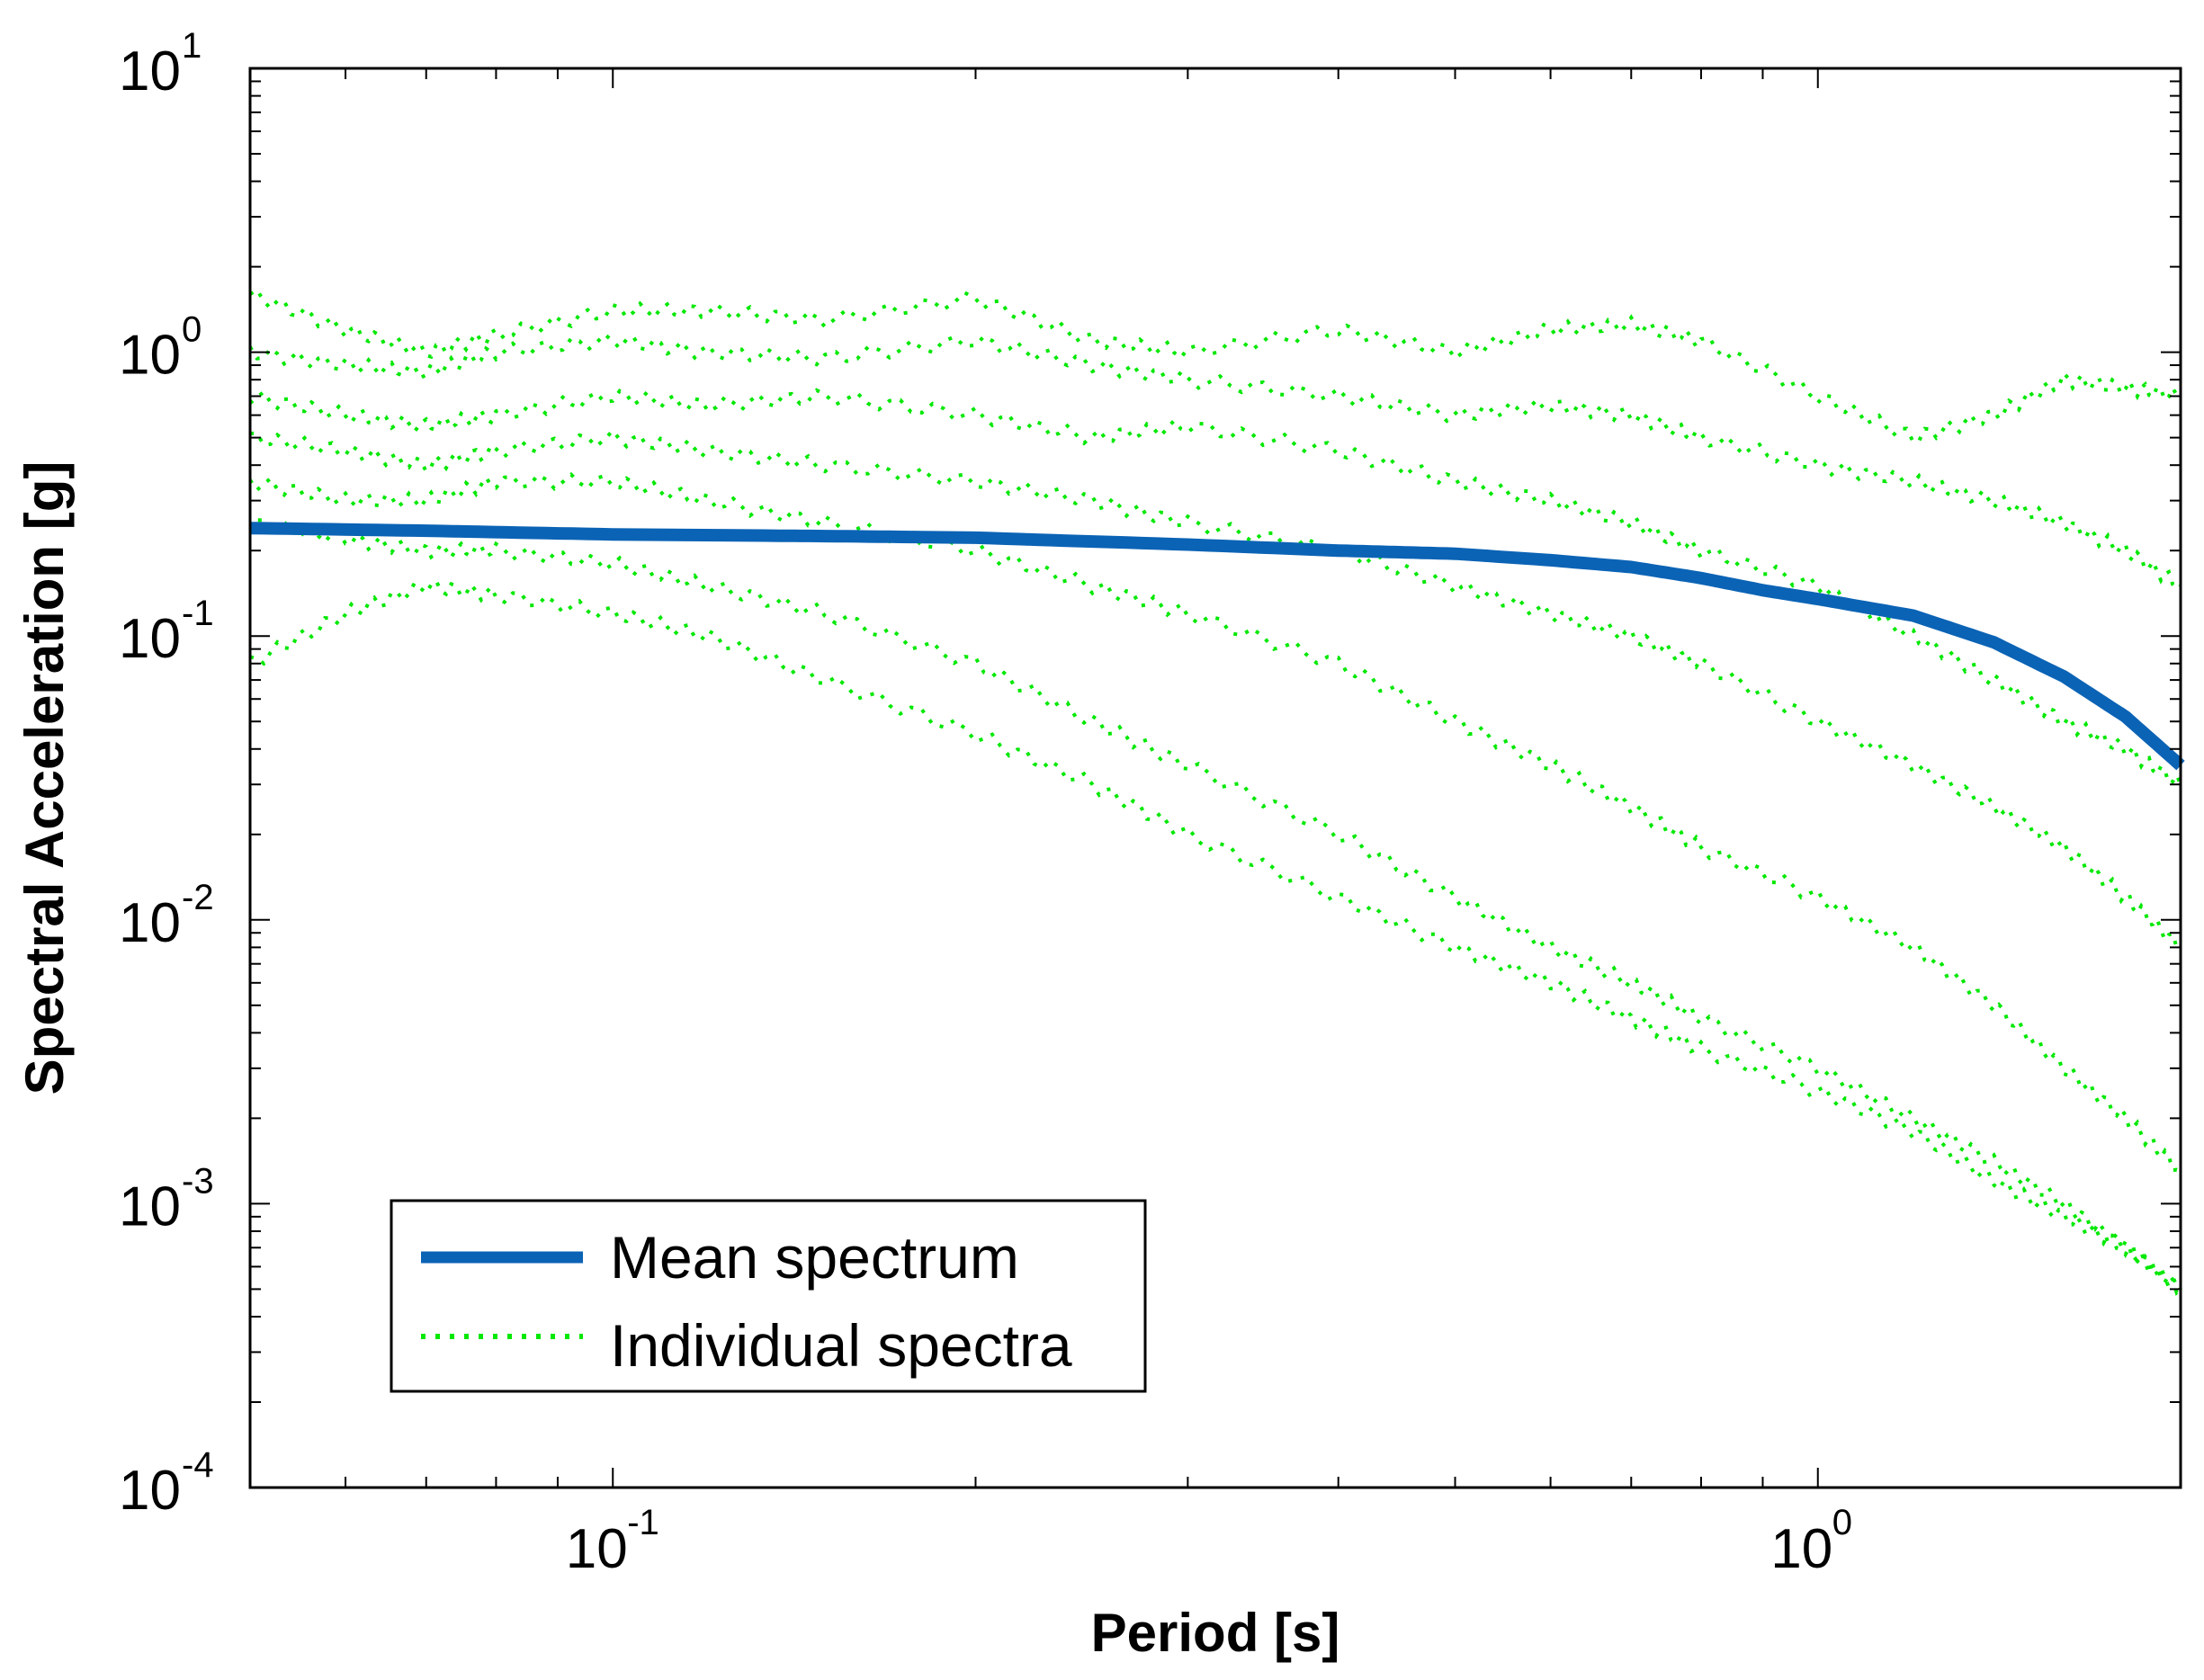 The width and height of the screenshot is (2204, 1680). What do you see at coordinates (192, 46) in the screenshot?
I see `y-tick-label-exponent: 1` at bounding box center [192, 46].